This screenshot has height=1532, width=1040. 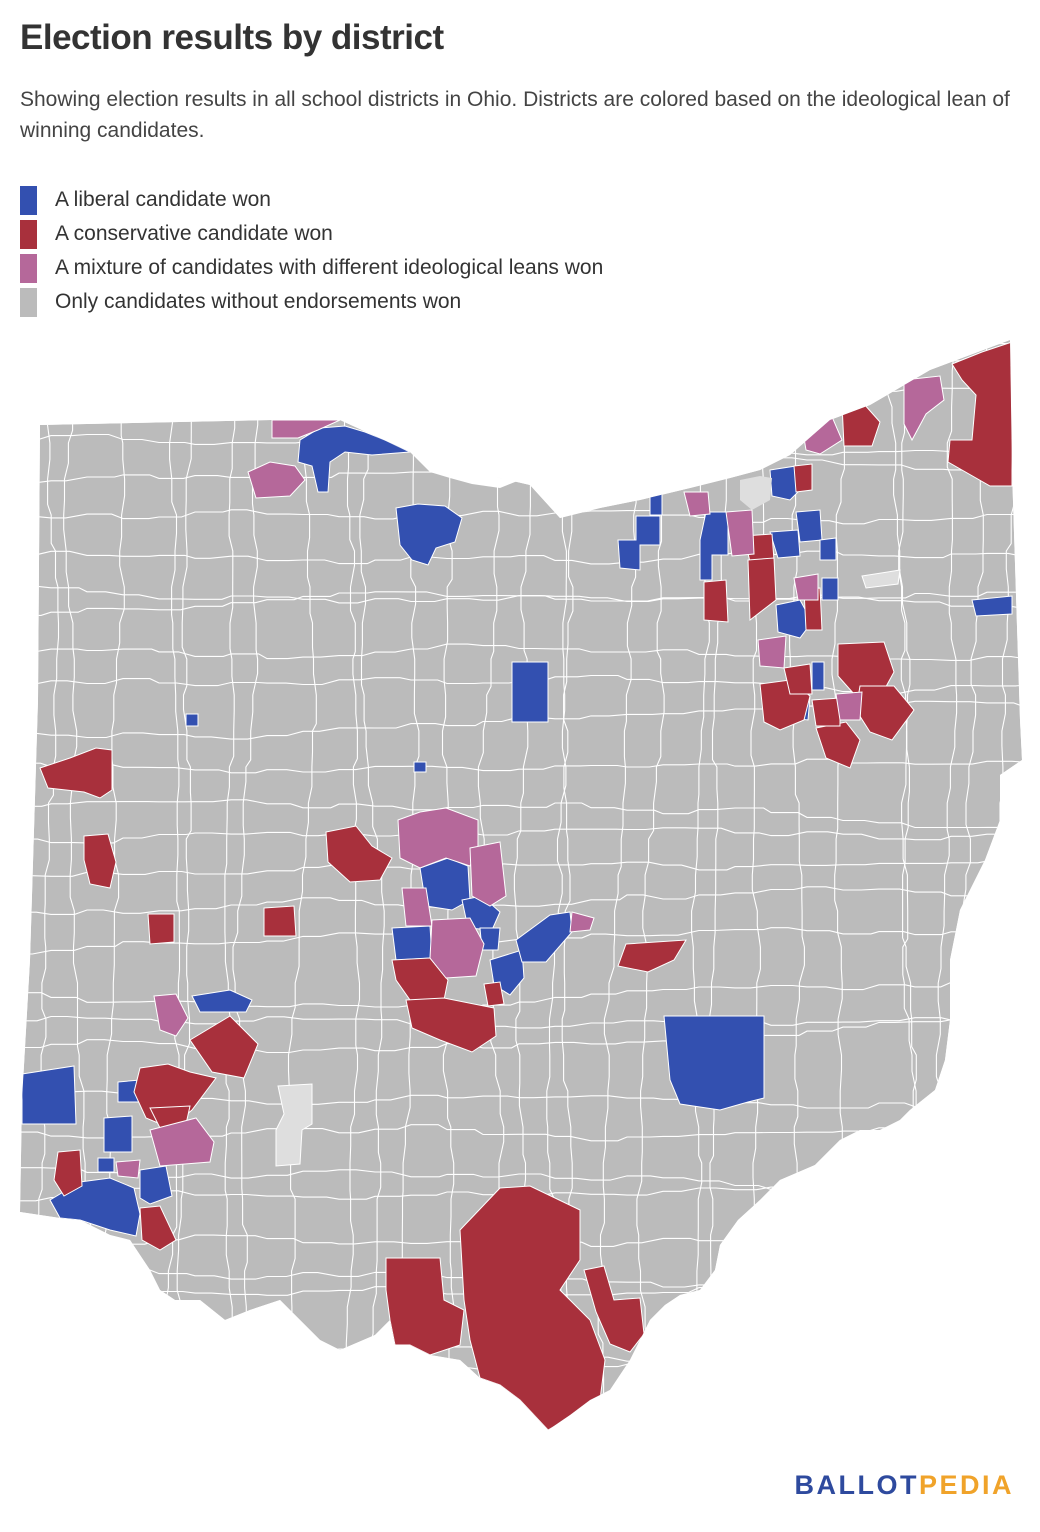 What do you see at coordinates (740, 533) in the screenshot?
I see `district-mixture-parma` at bounding box center [740, 533].